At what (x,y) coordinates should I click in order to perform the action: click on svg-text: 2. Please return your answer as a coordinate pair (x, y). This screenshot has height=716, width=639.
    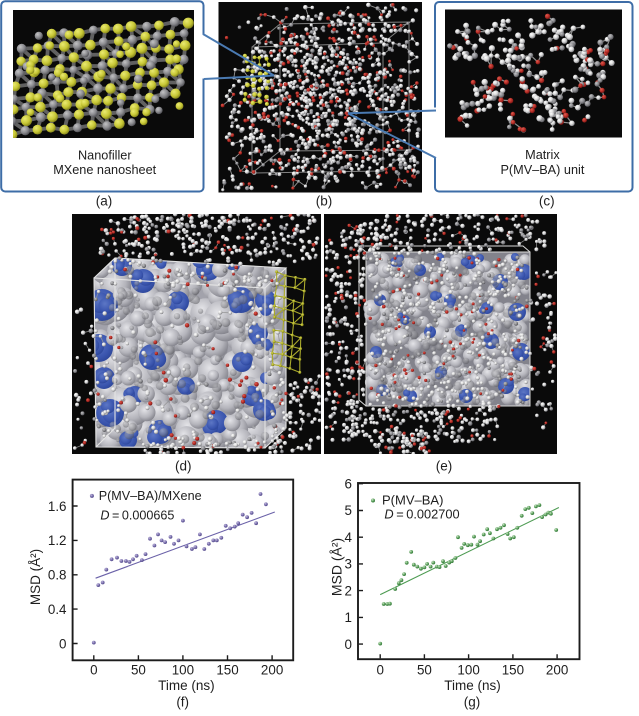
    Looking at the image, I should click on (348, 590).